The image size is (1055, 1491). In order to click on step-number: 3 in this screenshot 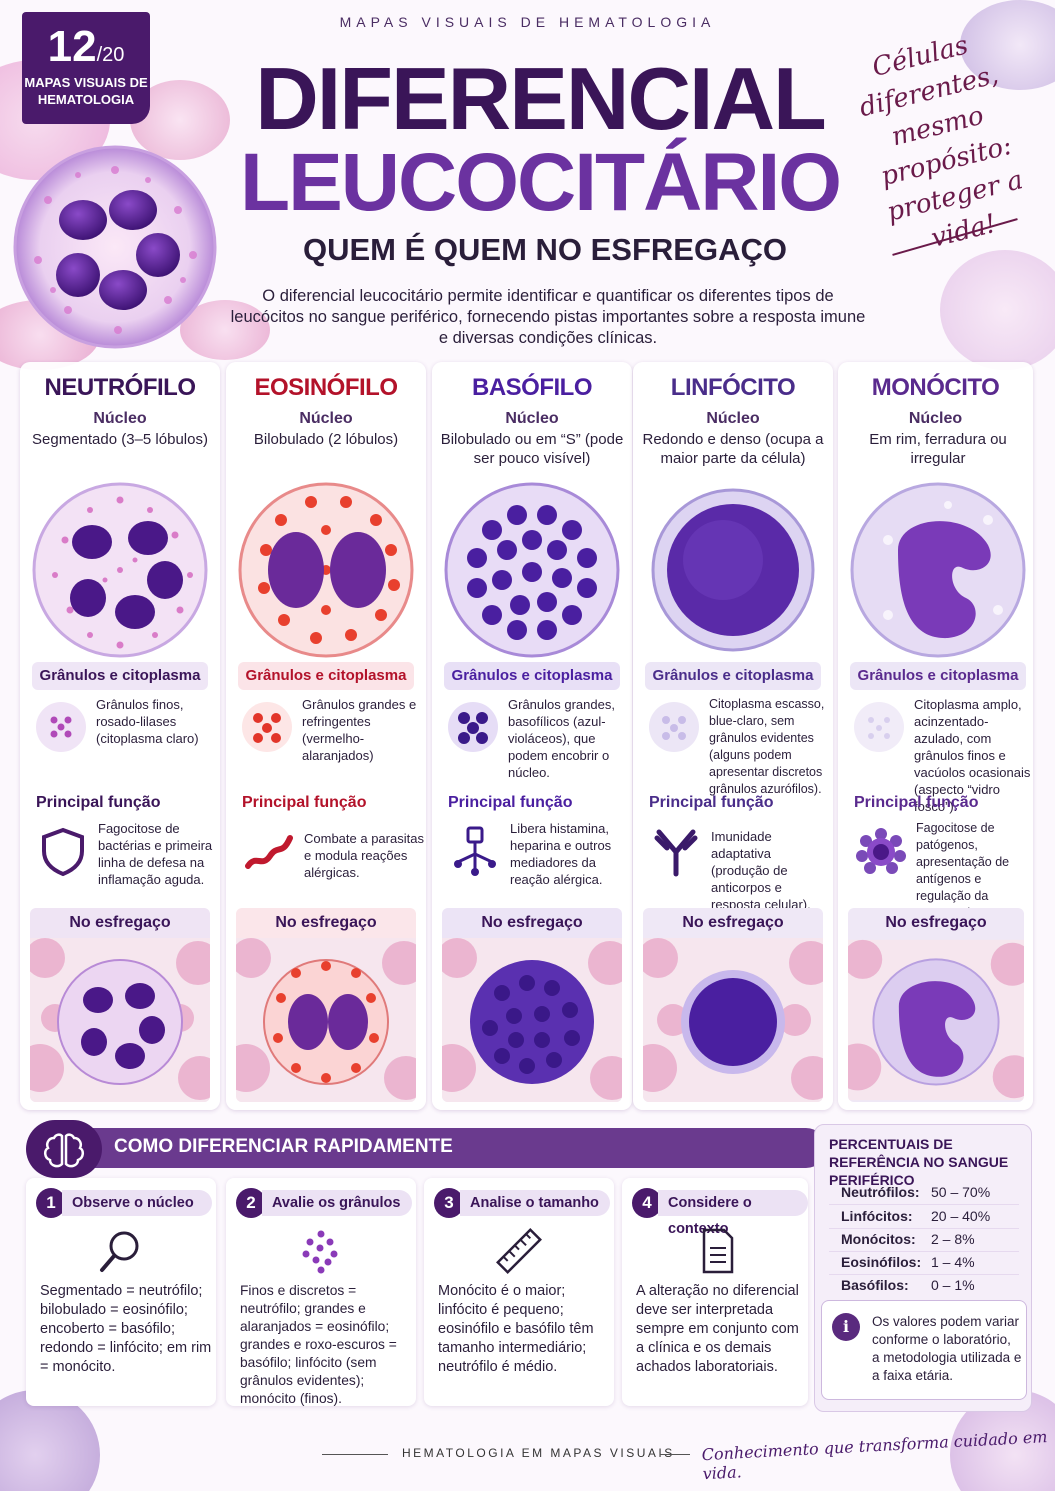, I will do `click(449, 1203)`.